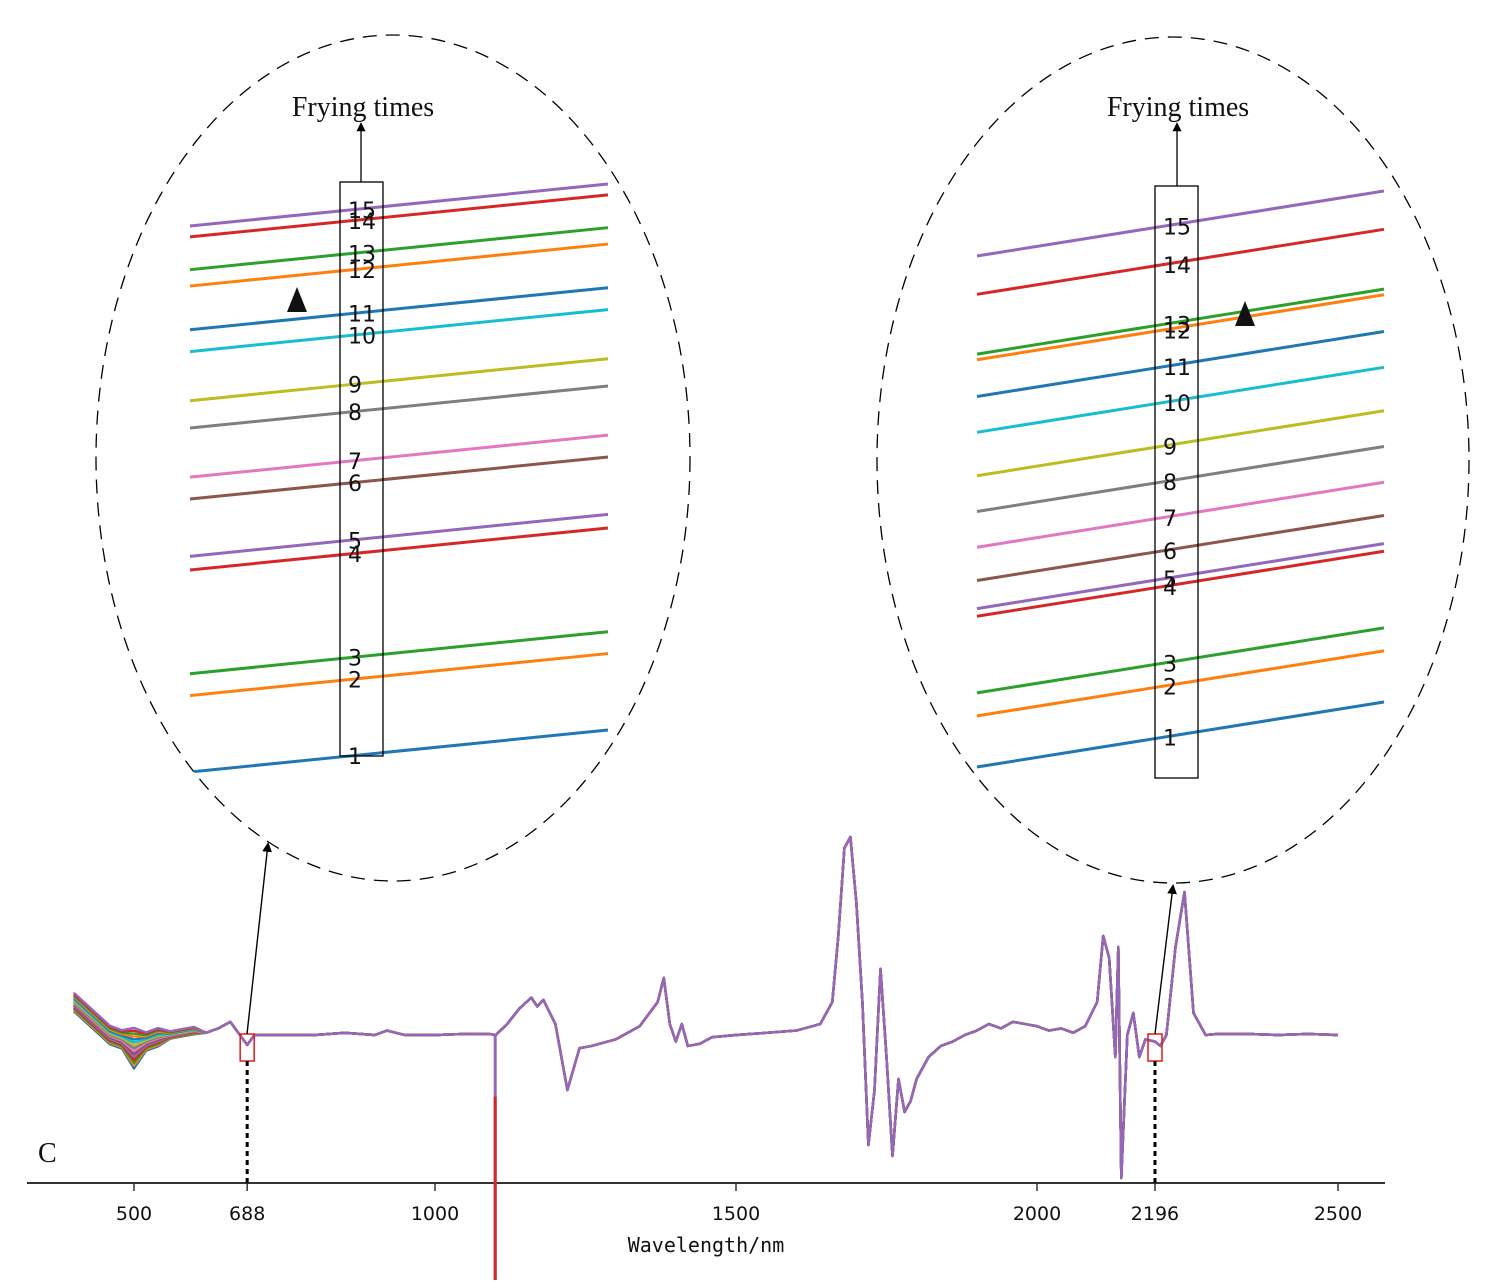 This screenshot has width=1510, height=1285. What do you see at coordinates (706, 1245) in the screenshot?
I see `x-axis-label: Wavelength/nm` at bounding box center [706, 1245].